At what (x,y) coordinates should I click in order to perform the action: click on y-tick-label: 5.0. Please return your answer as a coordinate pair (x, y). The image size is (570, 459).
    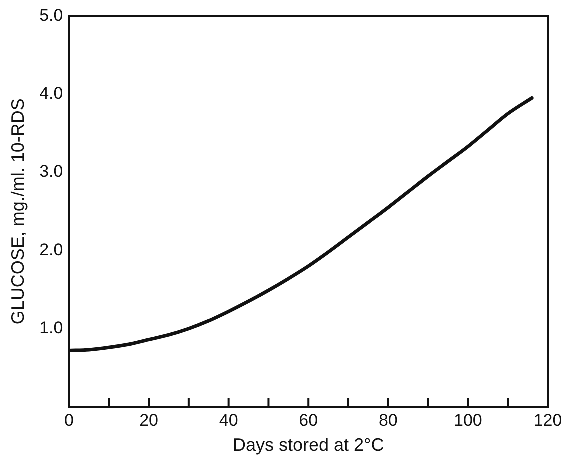
    Looking at the image, I should click on (52, 15).